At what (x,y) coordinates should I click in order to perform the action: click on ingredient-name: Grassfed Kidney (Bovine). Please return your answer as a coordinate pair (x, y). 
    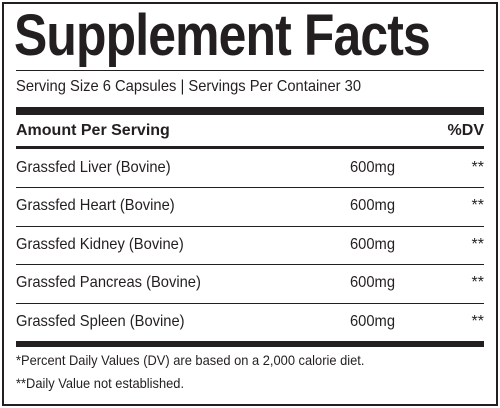
    Looking at the image, I should click on (100, 244).